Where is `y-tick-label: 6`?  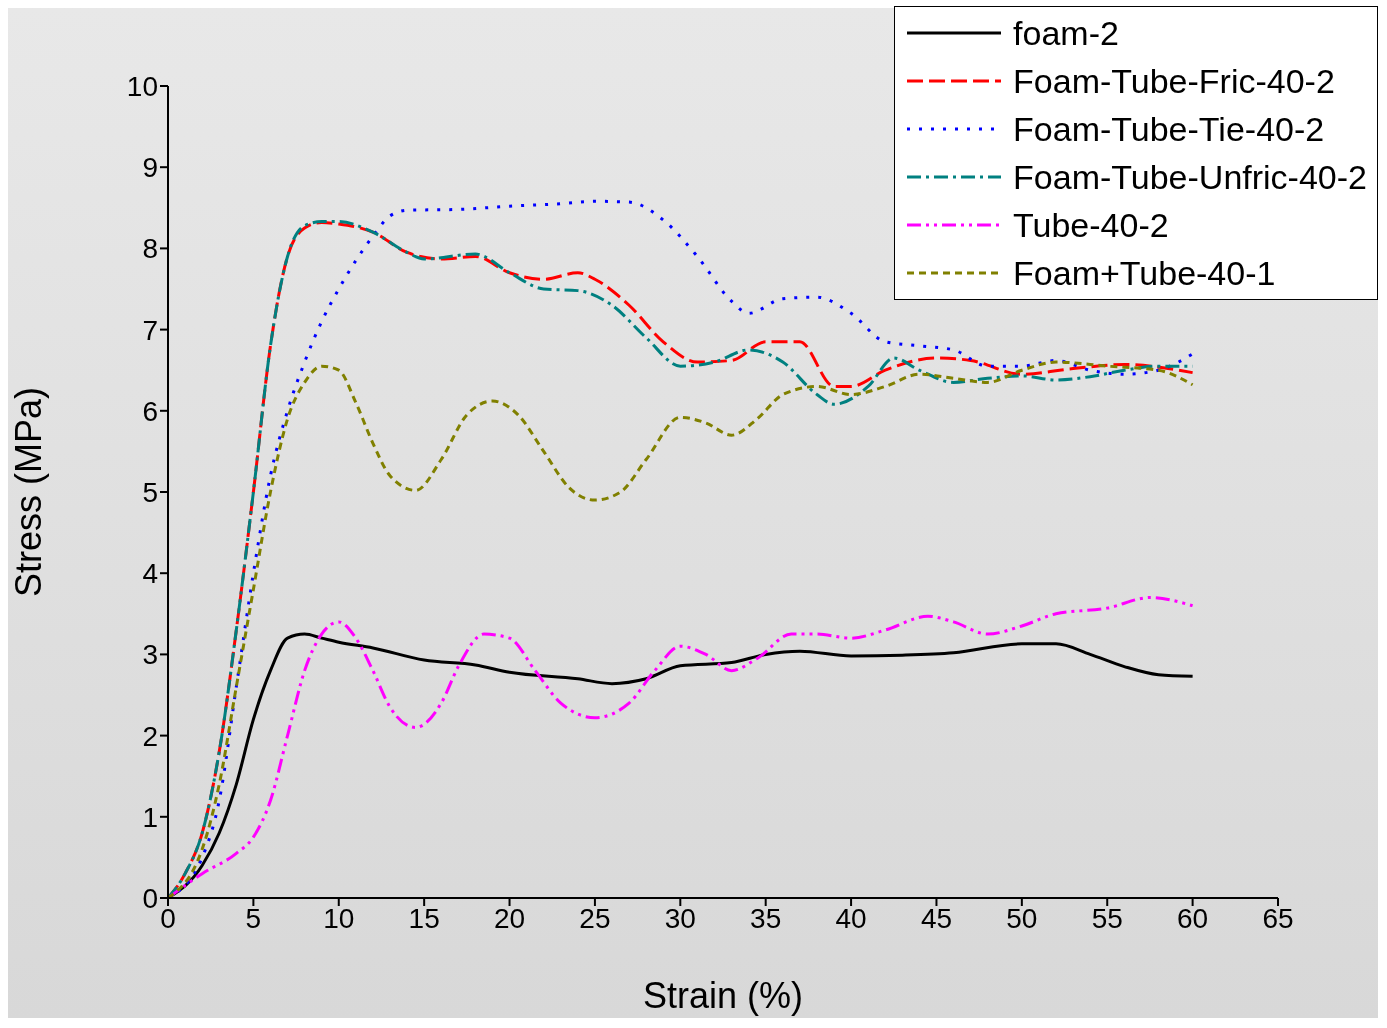 y-tick-label: 6 is located at coordinates (150, 411).